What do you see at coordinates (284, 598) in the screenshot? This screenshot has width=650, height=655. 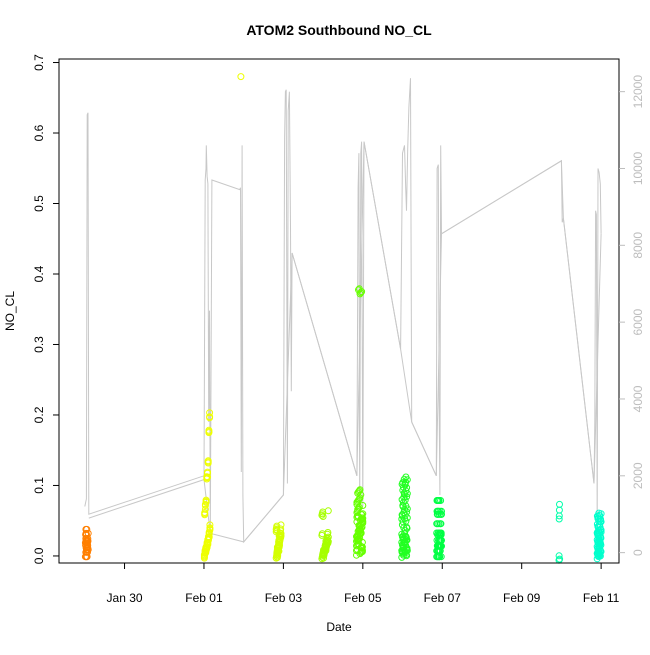 I see `x-tick-label: Feb 03` at bounding box center [284, 598].